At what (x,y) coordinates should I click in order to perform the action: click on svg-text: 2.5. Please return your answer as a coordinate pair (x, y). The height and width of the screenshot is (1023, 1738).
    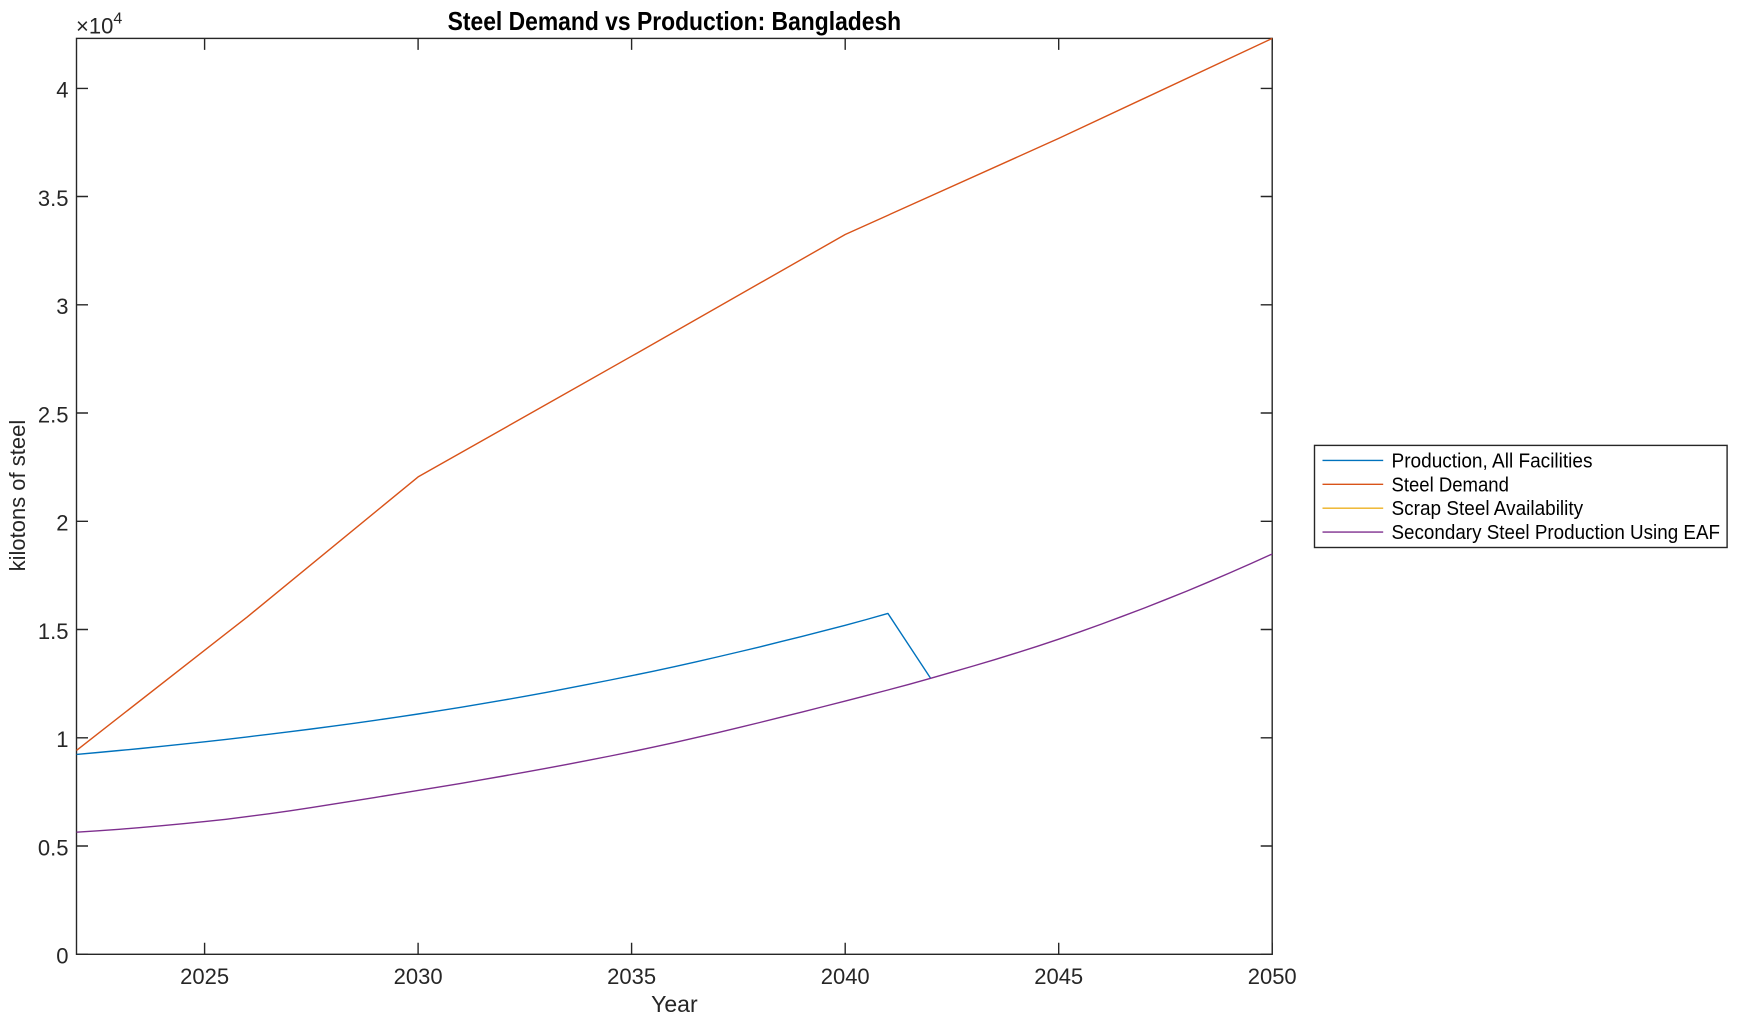
    Looking at the image, I should click on (53, 414).